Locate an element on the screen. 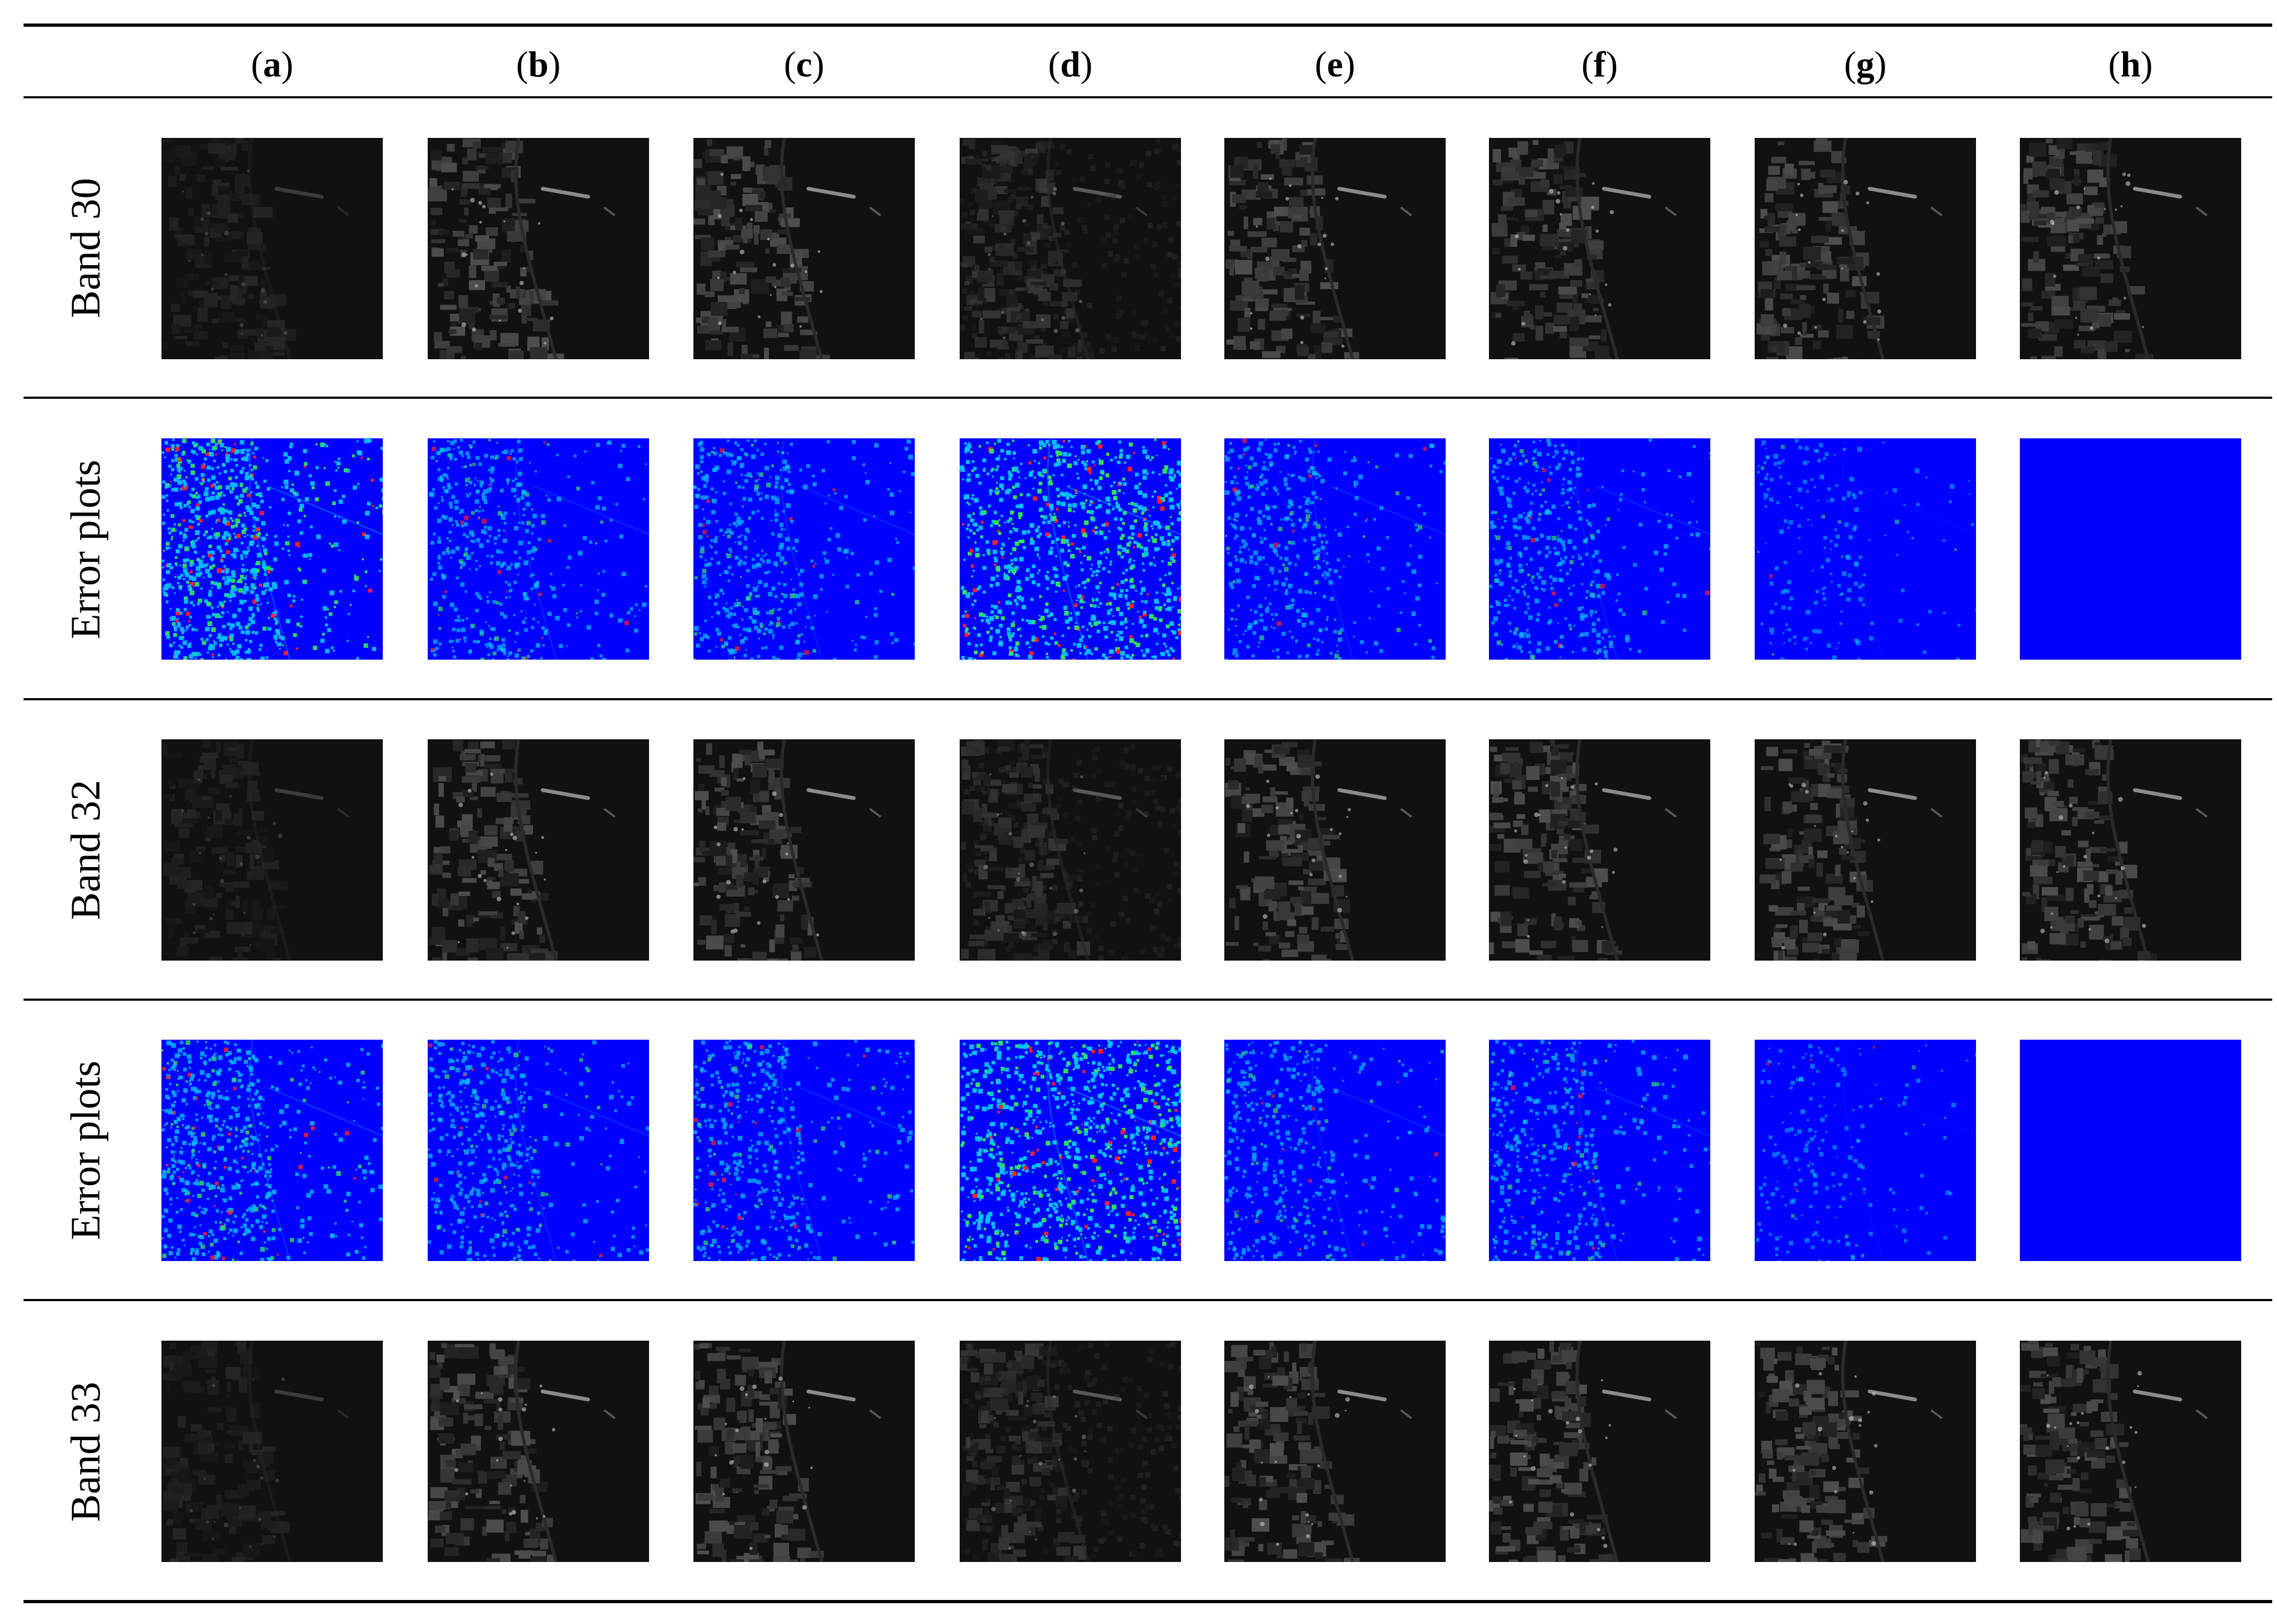 The height and width of the screenshot is (1624, 2277). error-plot-r2-b is located at coordinates (538, 549).